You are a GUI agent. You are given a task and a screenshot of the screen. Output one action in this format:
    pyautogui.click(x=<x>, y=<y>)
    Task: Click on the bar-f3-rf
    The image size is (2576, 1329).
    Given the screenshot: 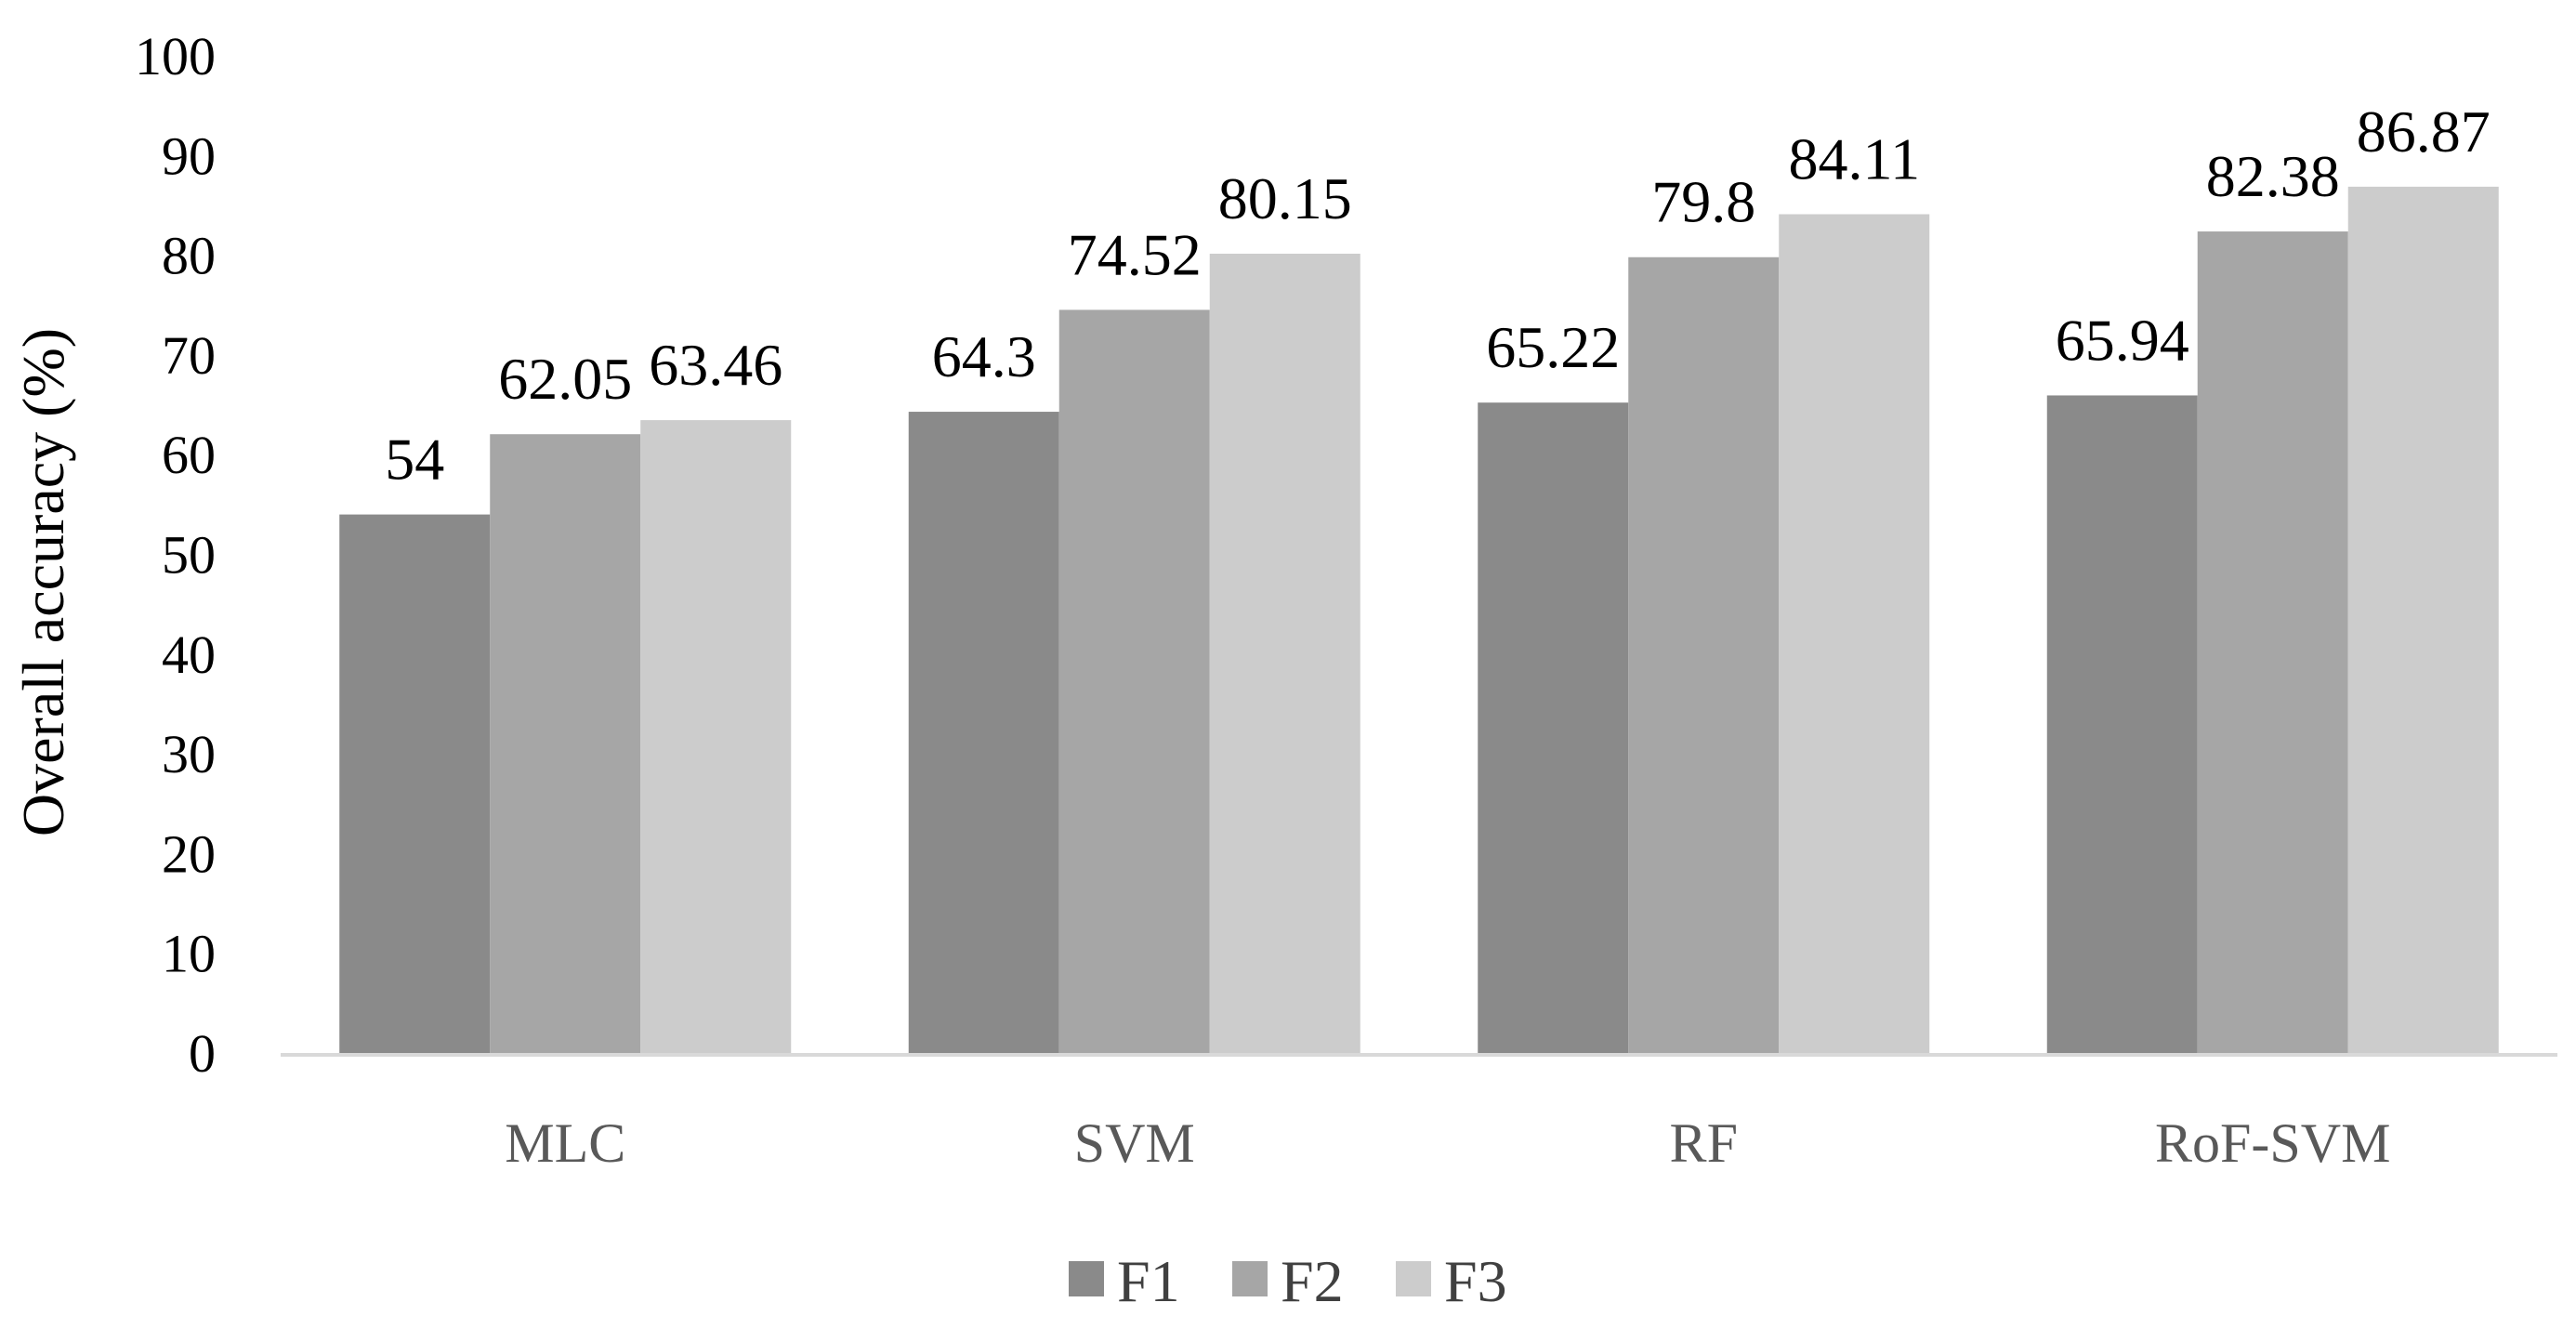 What is the action you would take?
    pyautogui.click(x=1854, y=633)
    